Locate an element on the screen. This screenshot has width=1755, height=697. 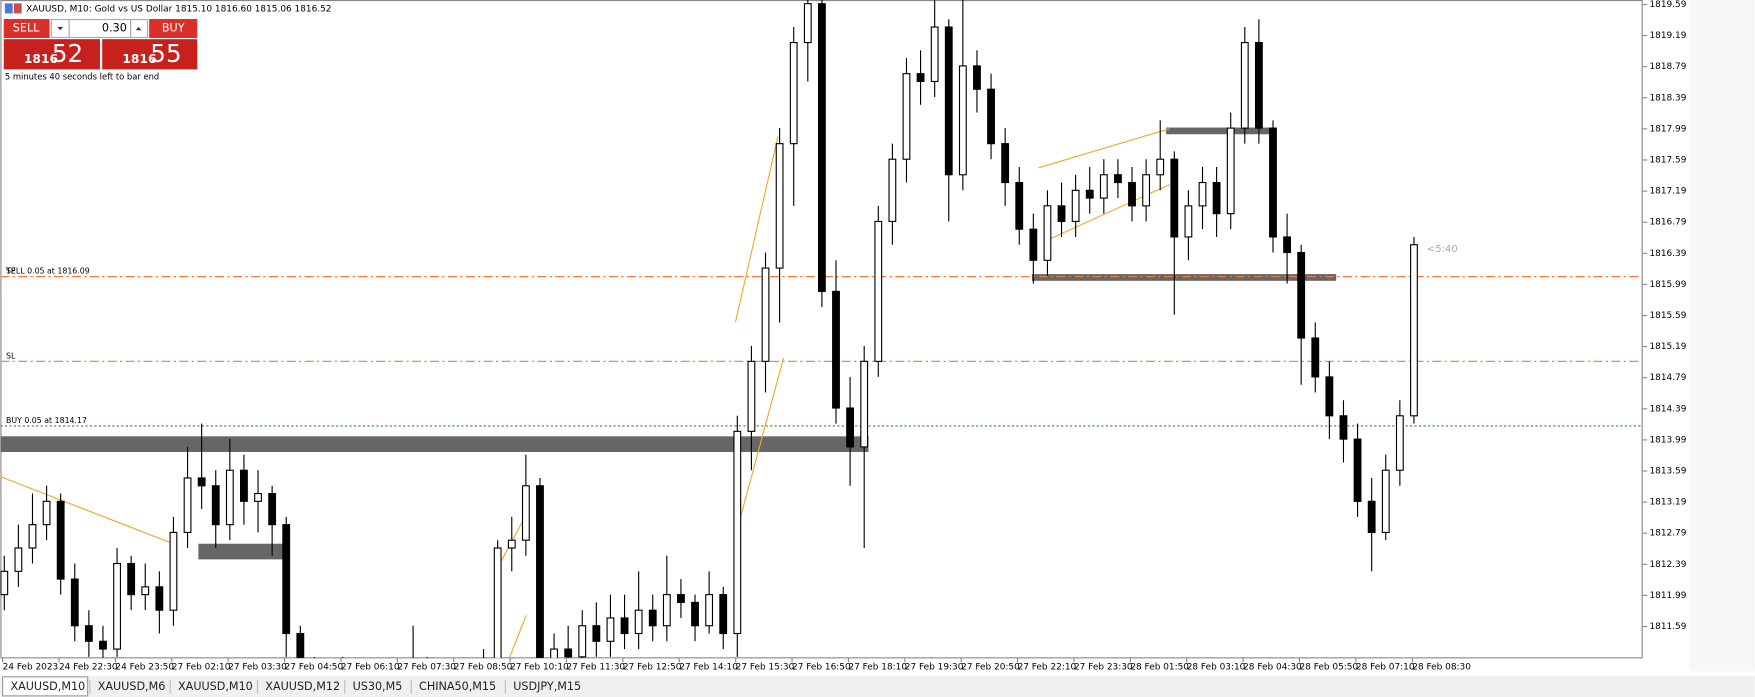
volume-value: 0.30 is located at coordinates (114, 28).